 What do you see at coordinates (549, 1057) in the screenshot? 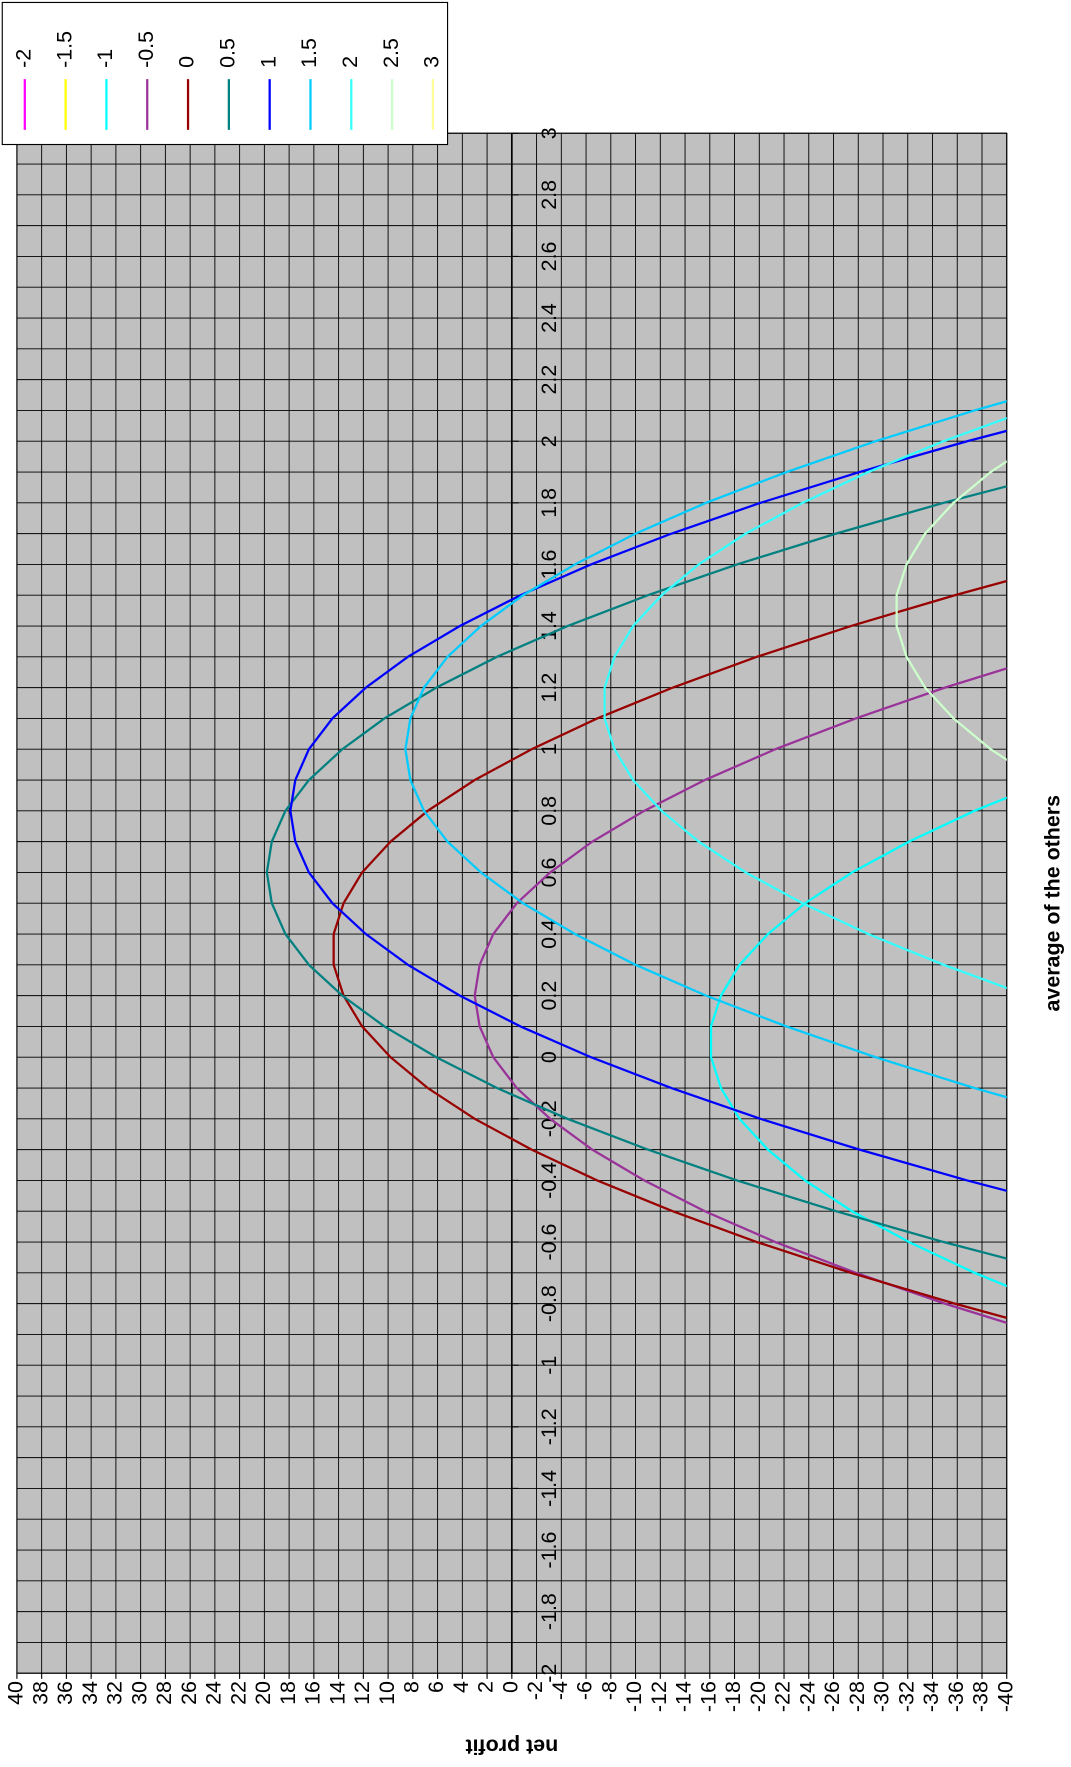
I see `x-tick-label: 0` at bounding box center [549, 1057].